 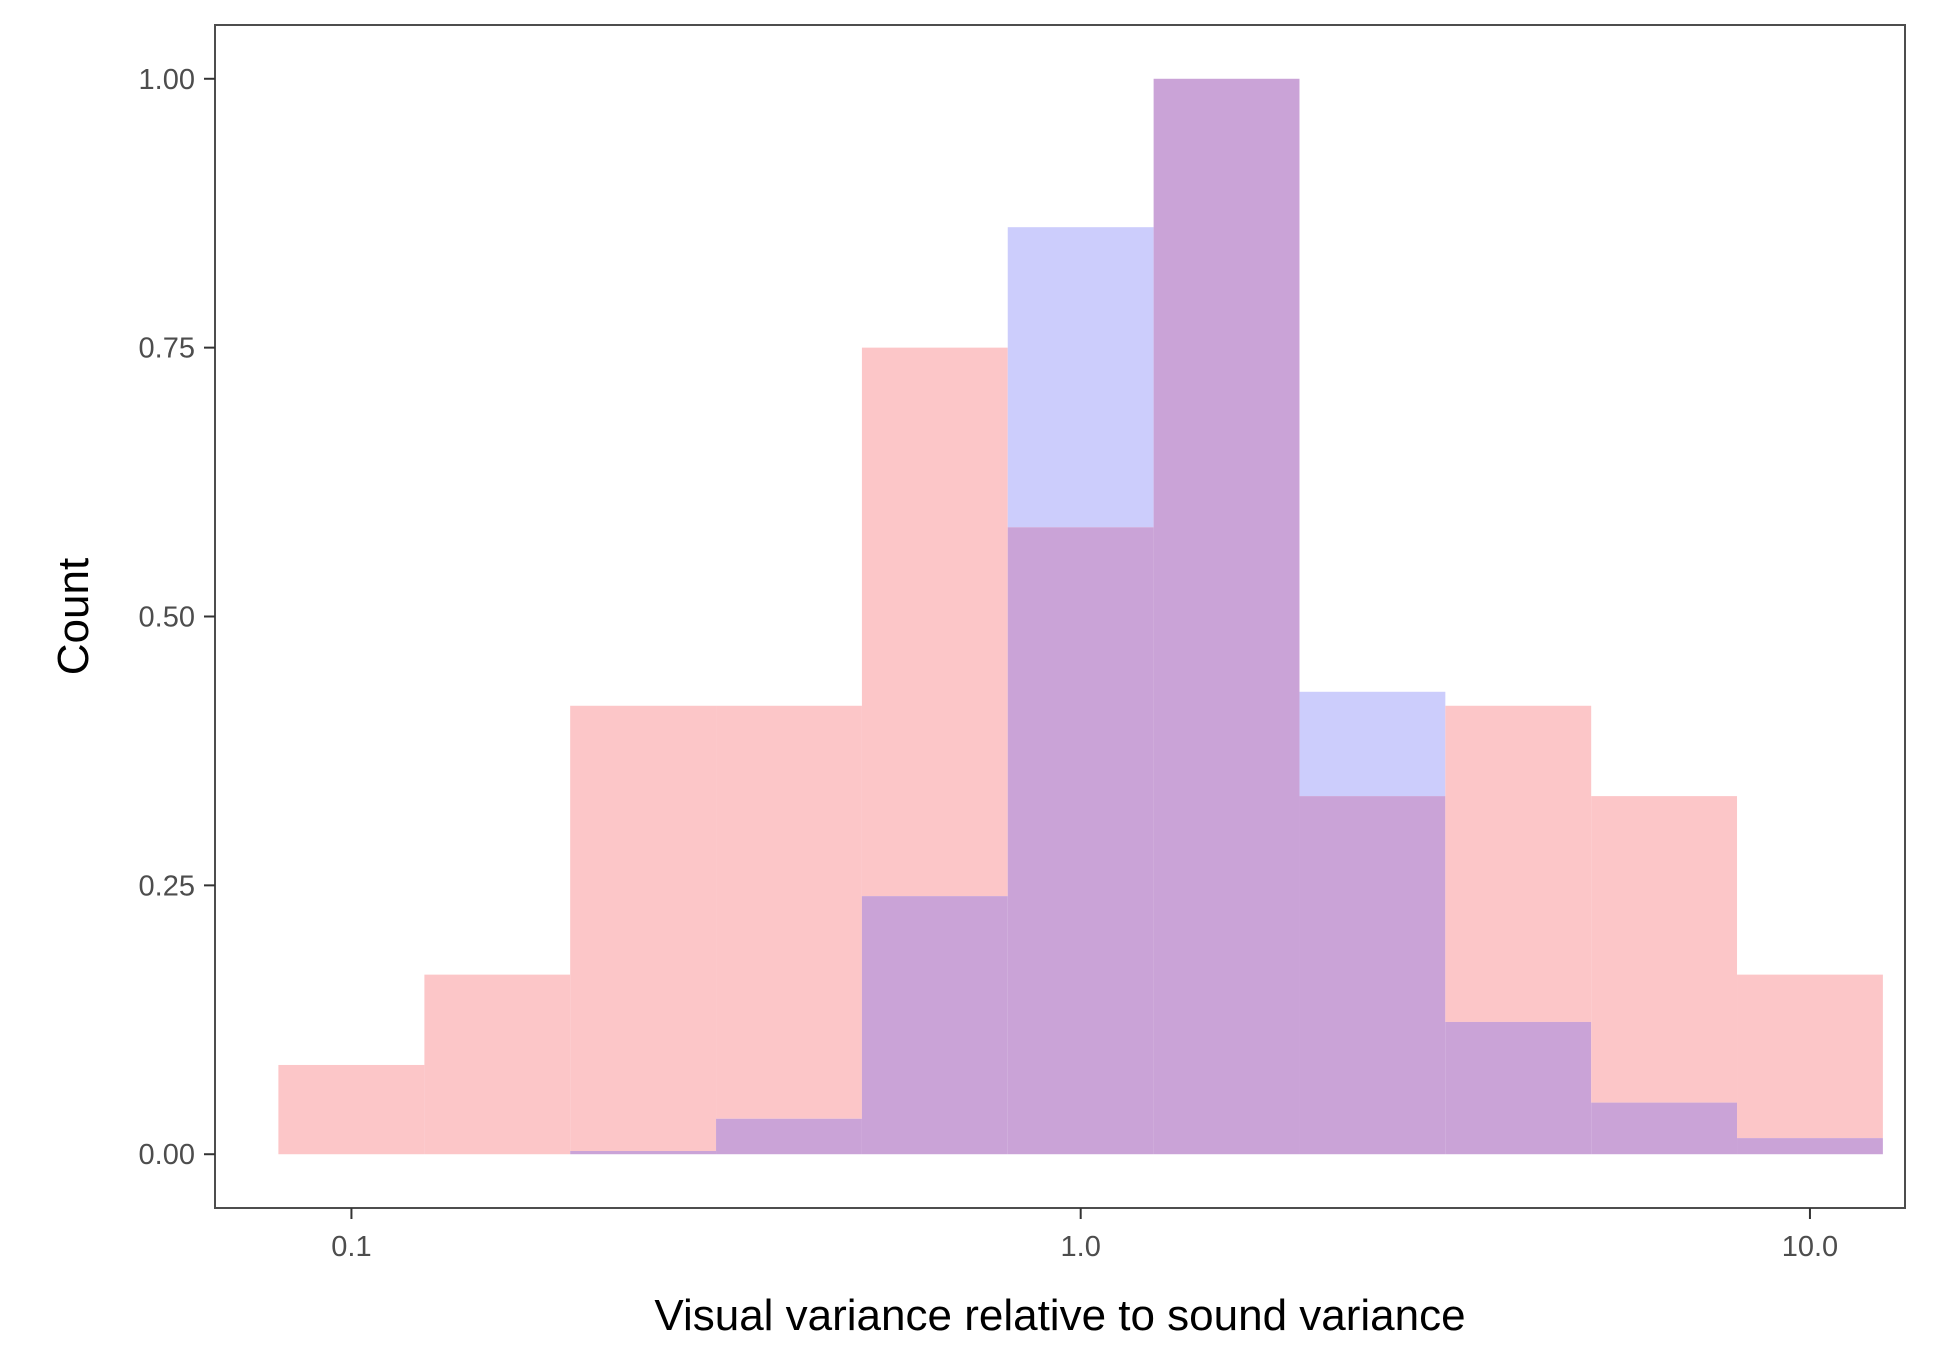 What do you see at coordinates (351, 1247) in the screenshot?
I see `x-tick-label: 0.1` at bounding box center [351, 1247].